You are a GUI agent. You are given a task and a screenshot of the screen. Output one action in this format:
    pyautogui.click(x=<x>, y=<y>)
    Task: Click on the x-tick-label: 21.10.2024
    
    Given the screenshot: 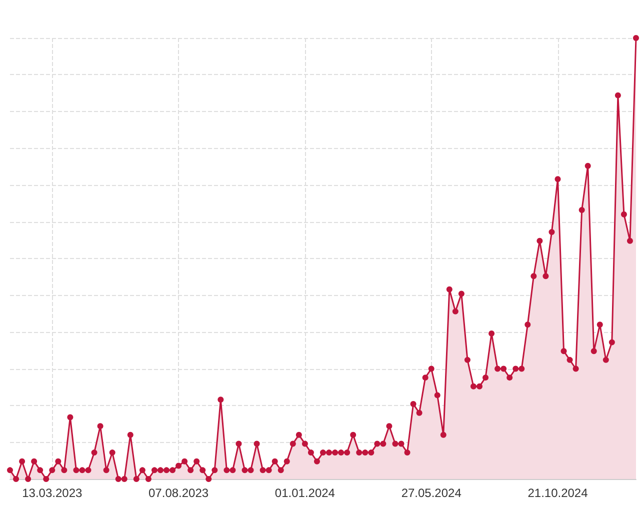 What is the action you would take?
    pyautogui.click(x=558, y=493)
    